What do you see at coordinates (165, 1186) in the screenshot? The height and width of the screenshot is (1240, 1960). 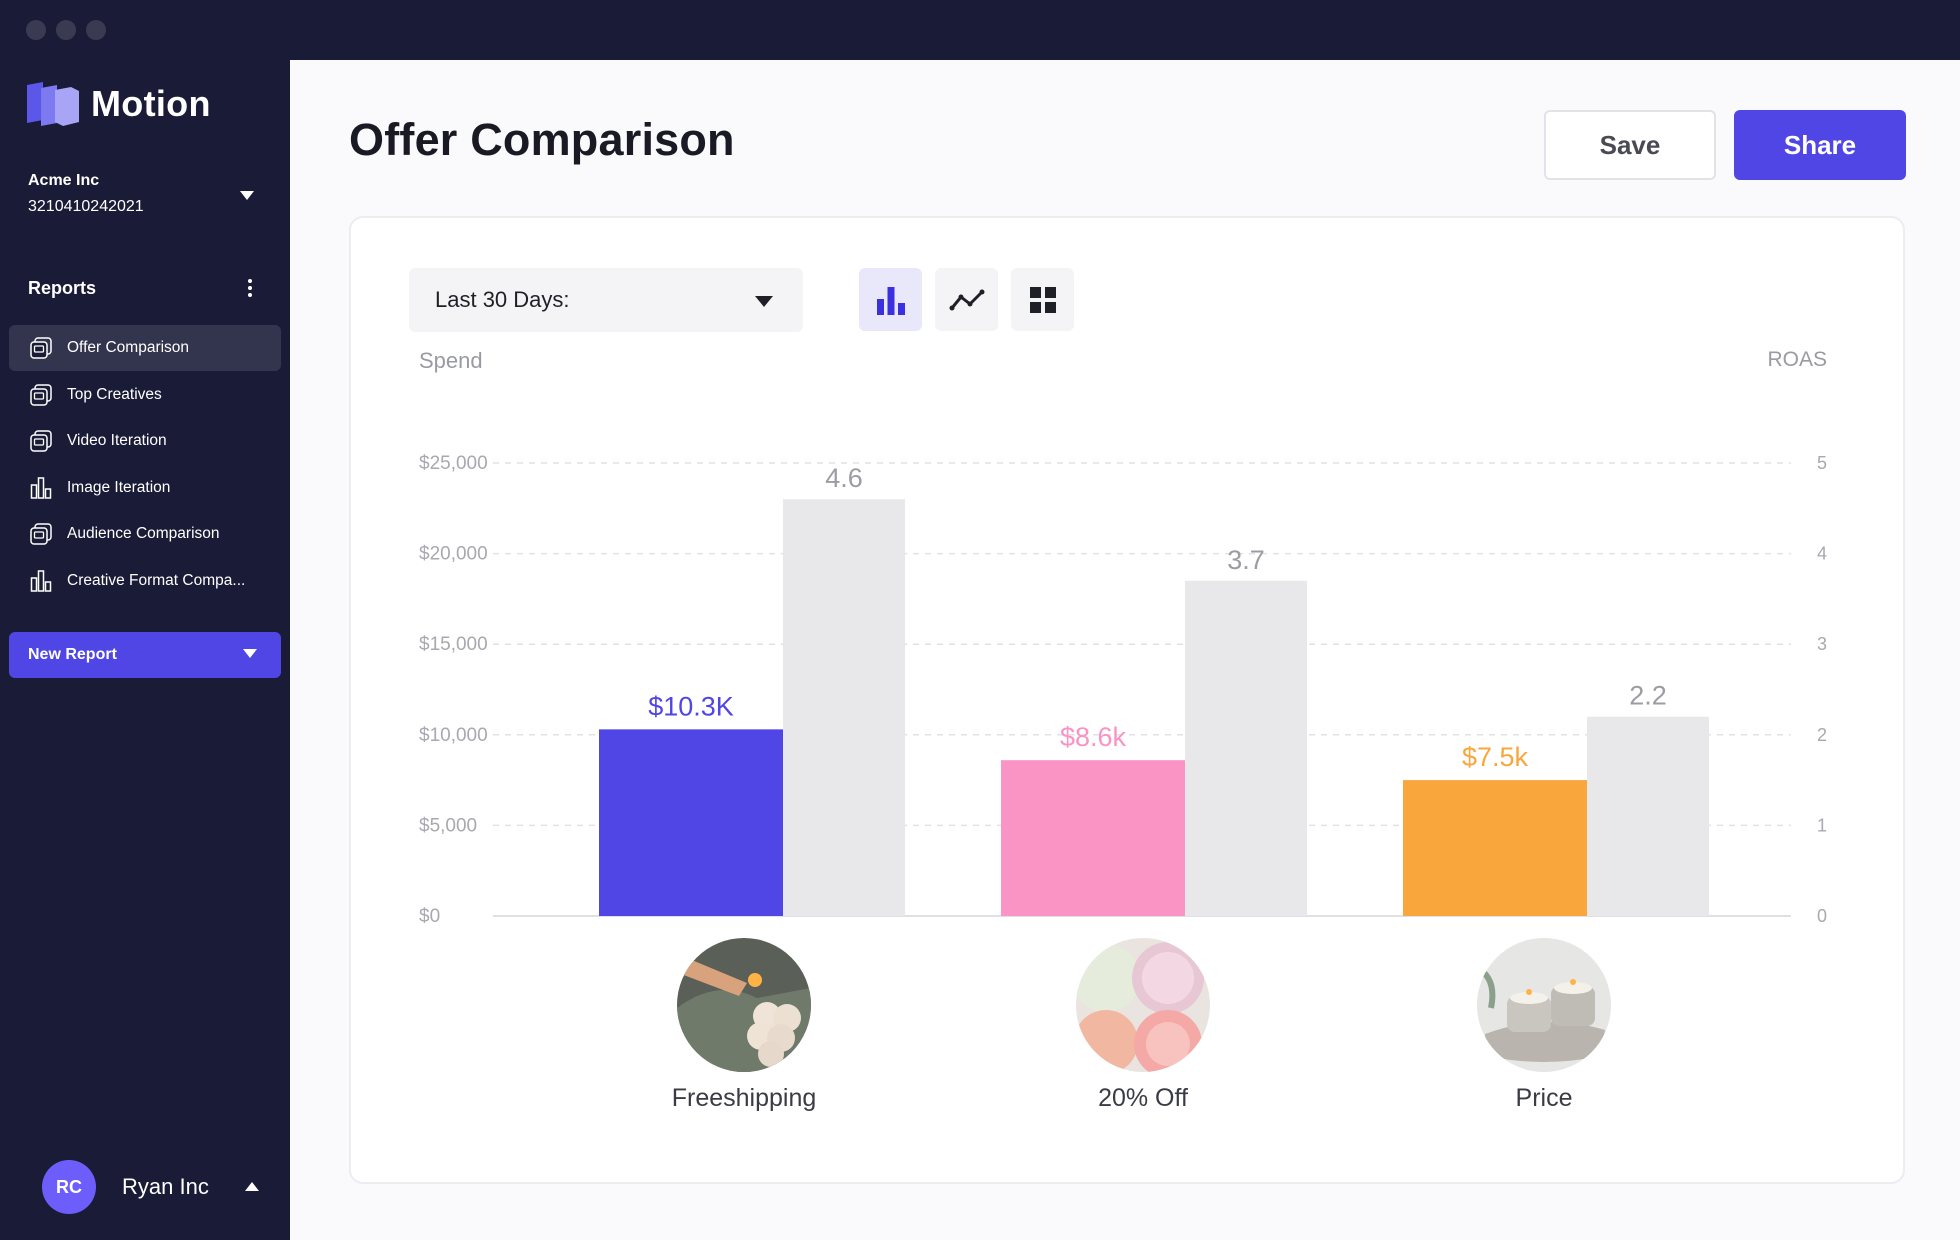 I see `user-name: Ryan Inc` at bounding box center [165, 1186].